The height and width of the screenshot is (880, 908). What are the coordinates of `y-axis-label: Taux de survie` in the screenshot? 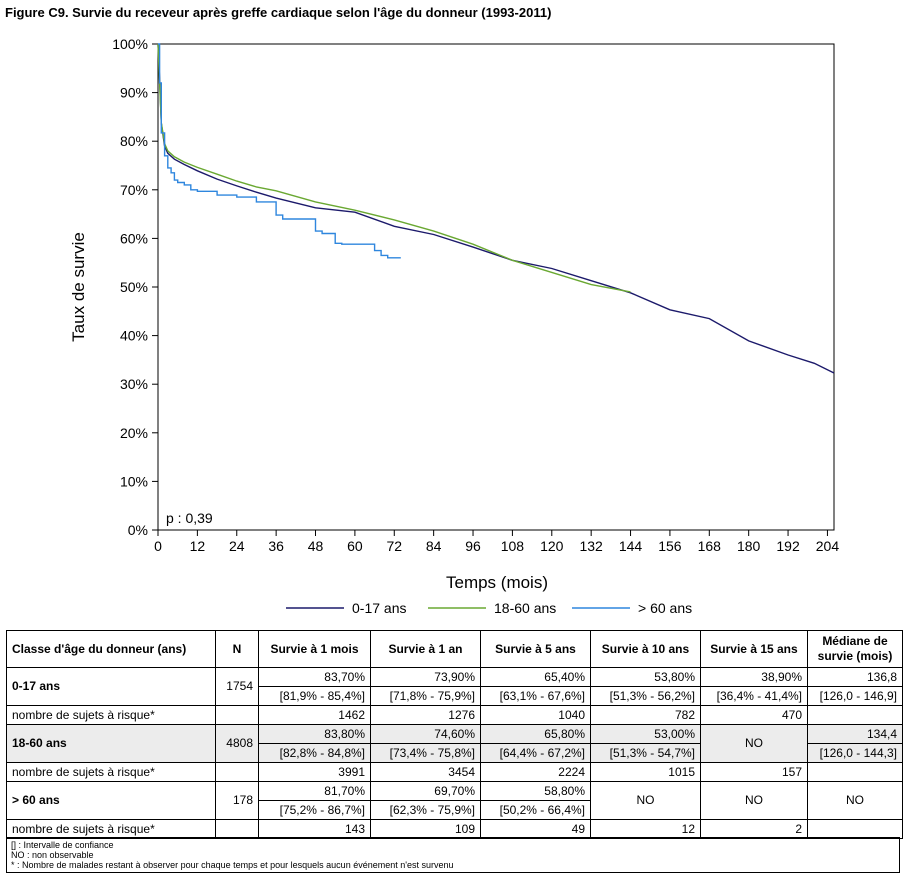 It's located at (78, 287).